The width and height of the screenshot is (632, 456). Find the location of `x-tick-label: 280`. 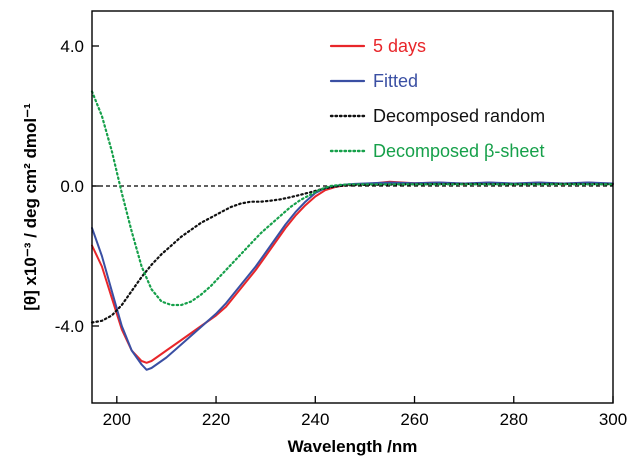

x-tick-label: 280 is located at coordinates (514, 419).